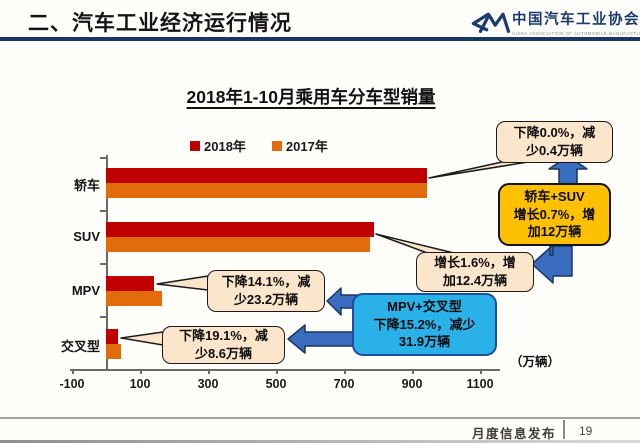  What do you see at coordinates (86, 236) in the screenshot?
I see `category-label: SUV` at bounding box center [86, 236].